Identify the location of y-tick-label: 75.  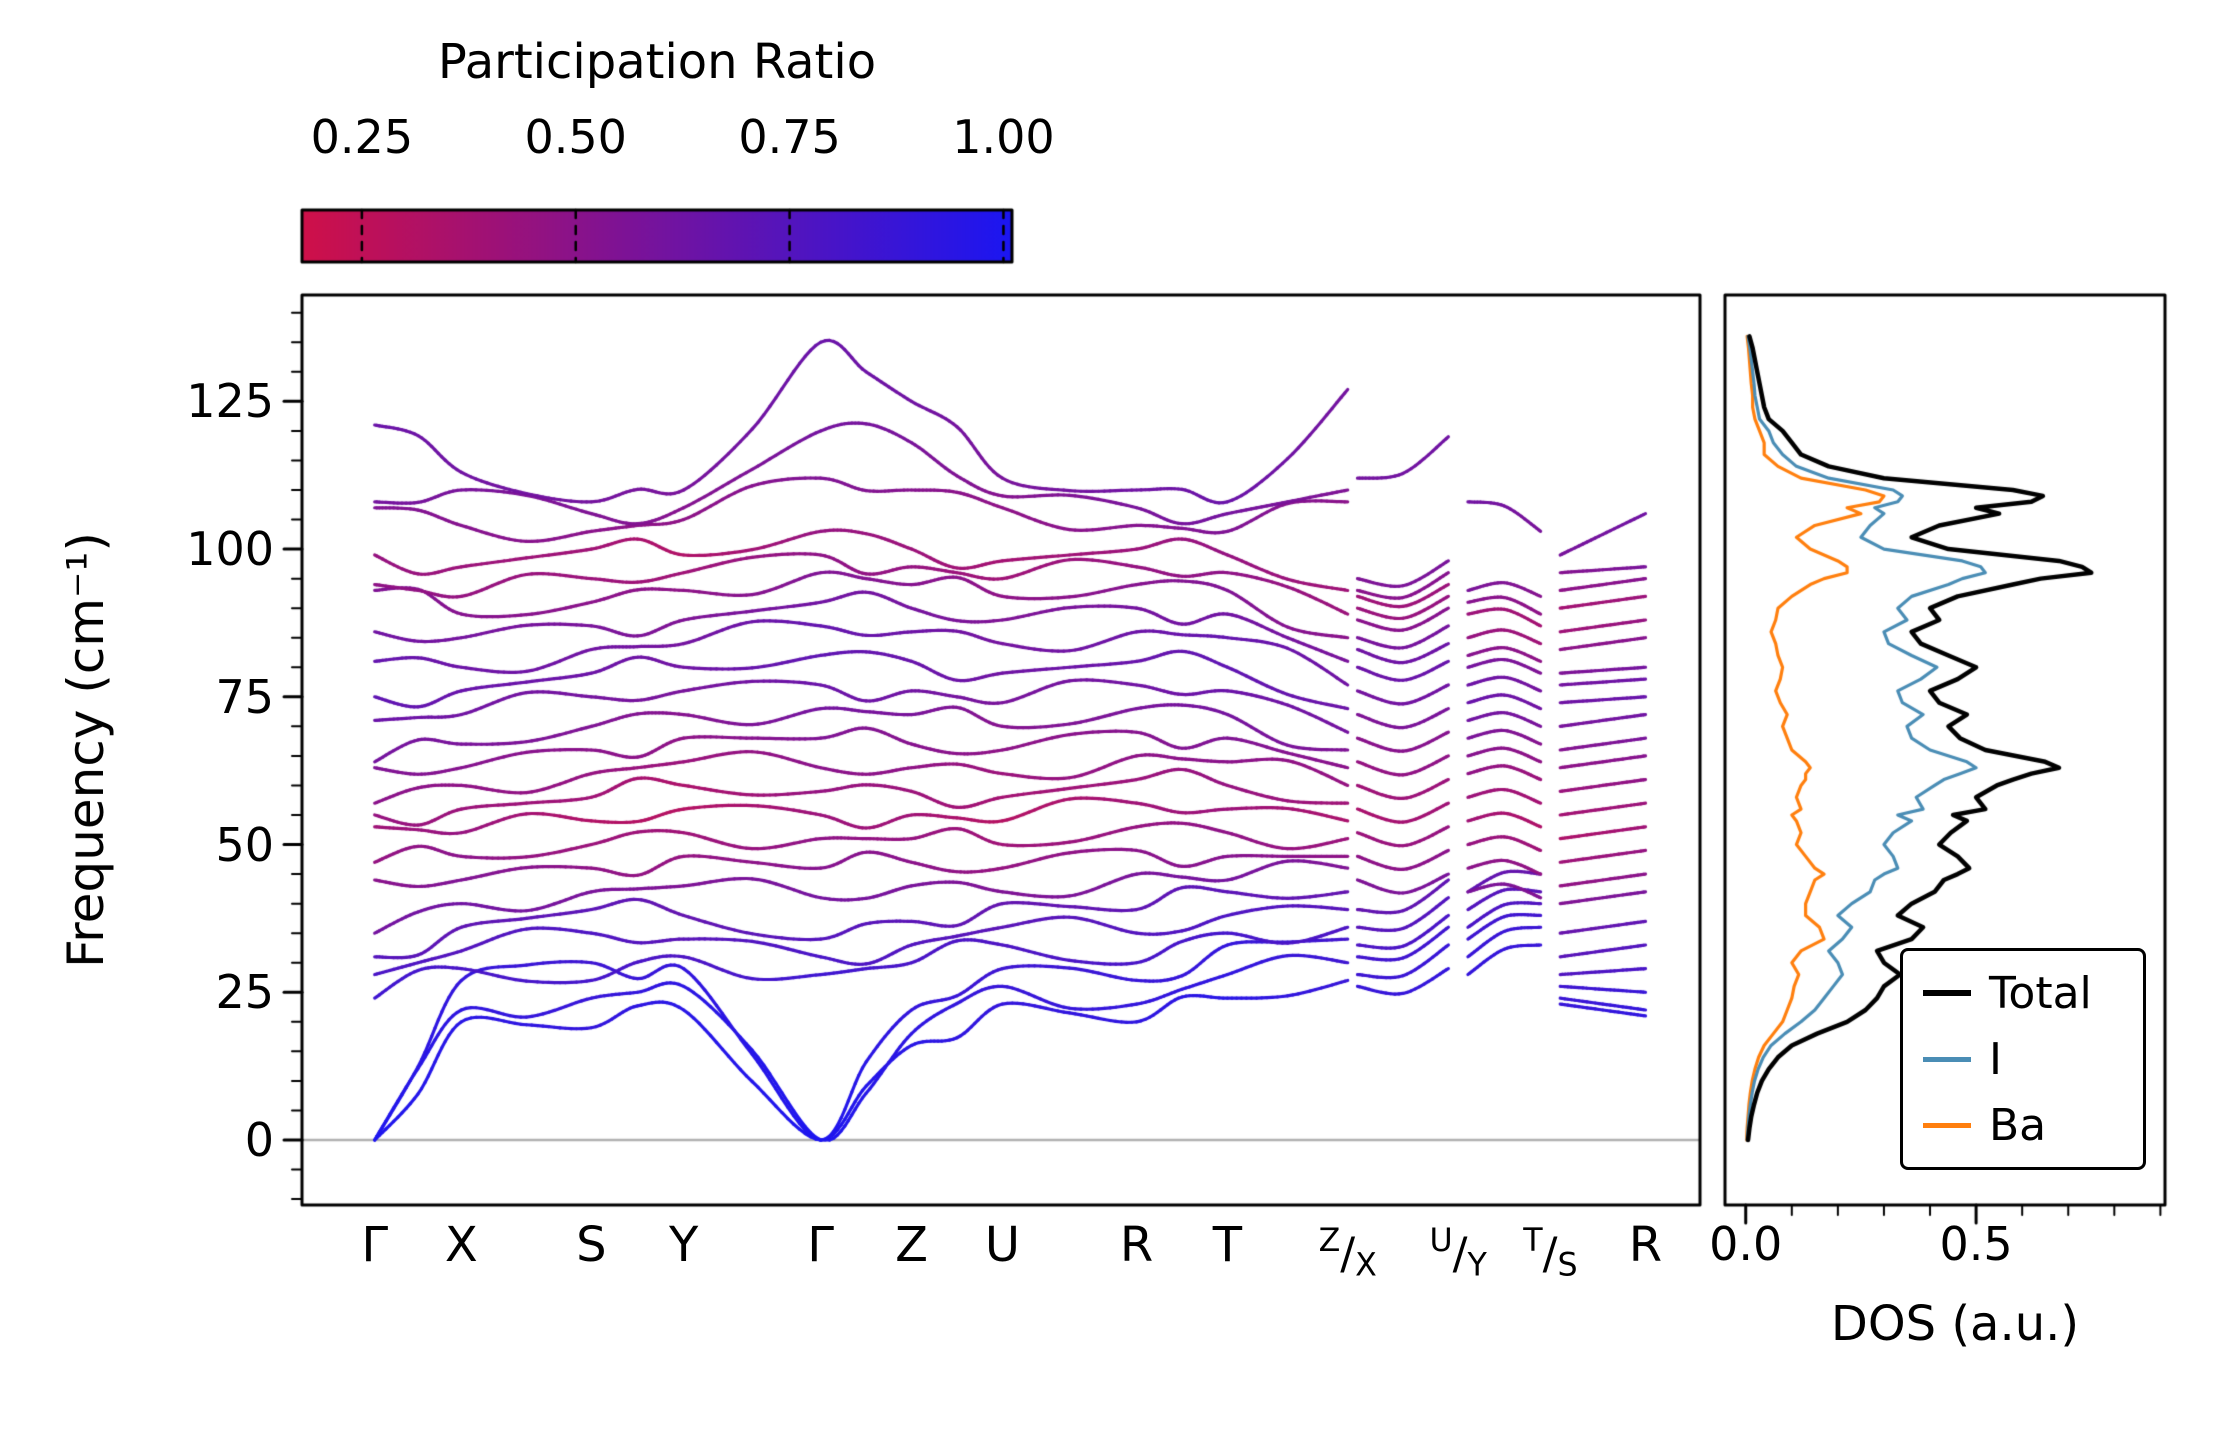
(244, 696).